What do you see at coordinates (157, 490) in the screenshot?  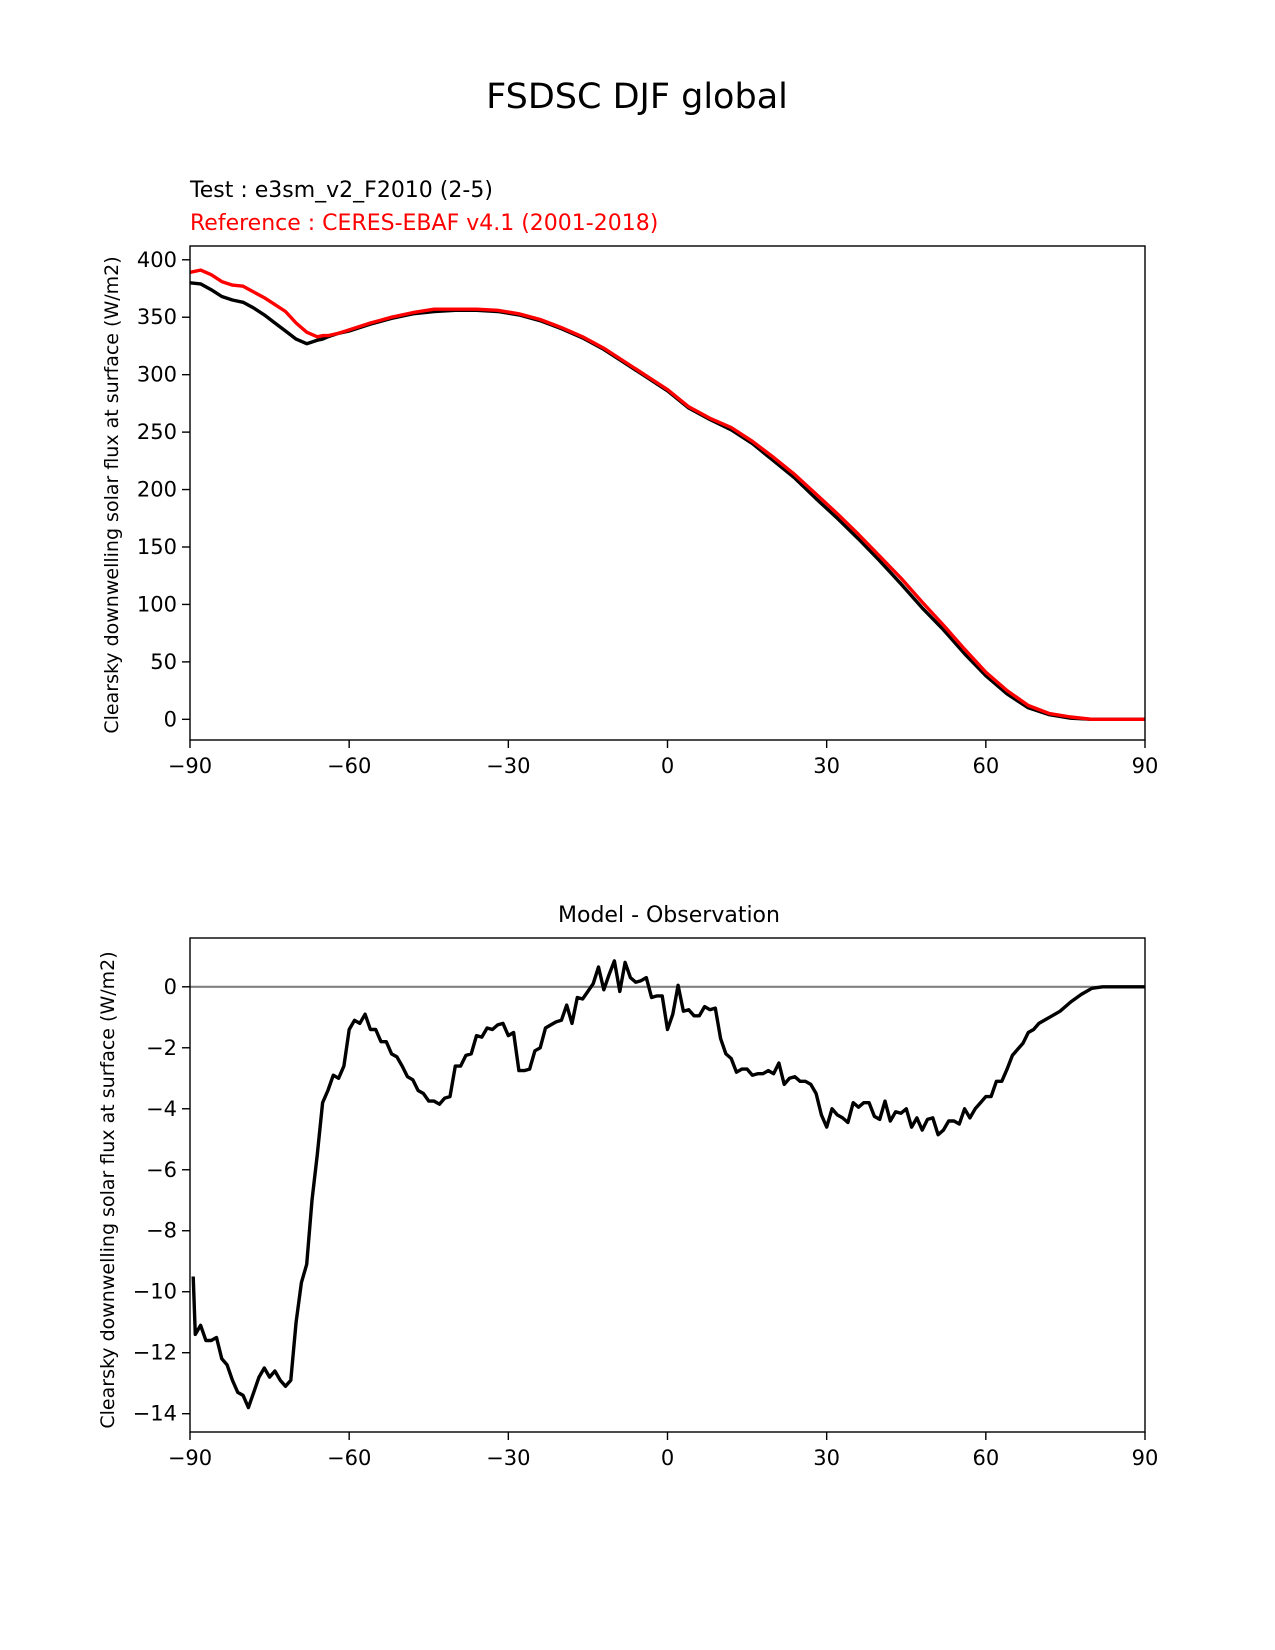 I see `y-tick-label: 200` at bounding box center [157, 490].